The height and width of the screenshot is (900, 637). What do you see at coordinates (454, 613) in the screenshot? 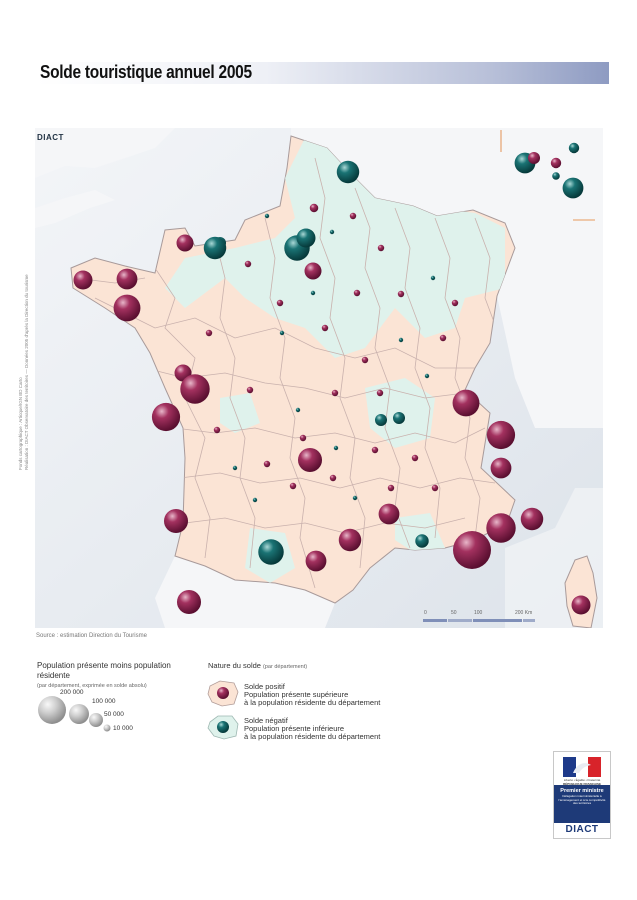
I see `scale-label-50: 50` at bounding box center [454, 613].